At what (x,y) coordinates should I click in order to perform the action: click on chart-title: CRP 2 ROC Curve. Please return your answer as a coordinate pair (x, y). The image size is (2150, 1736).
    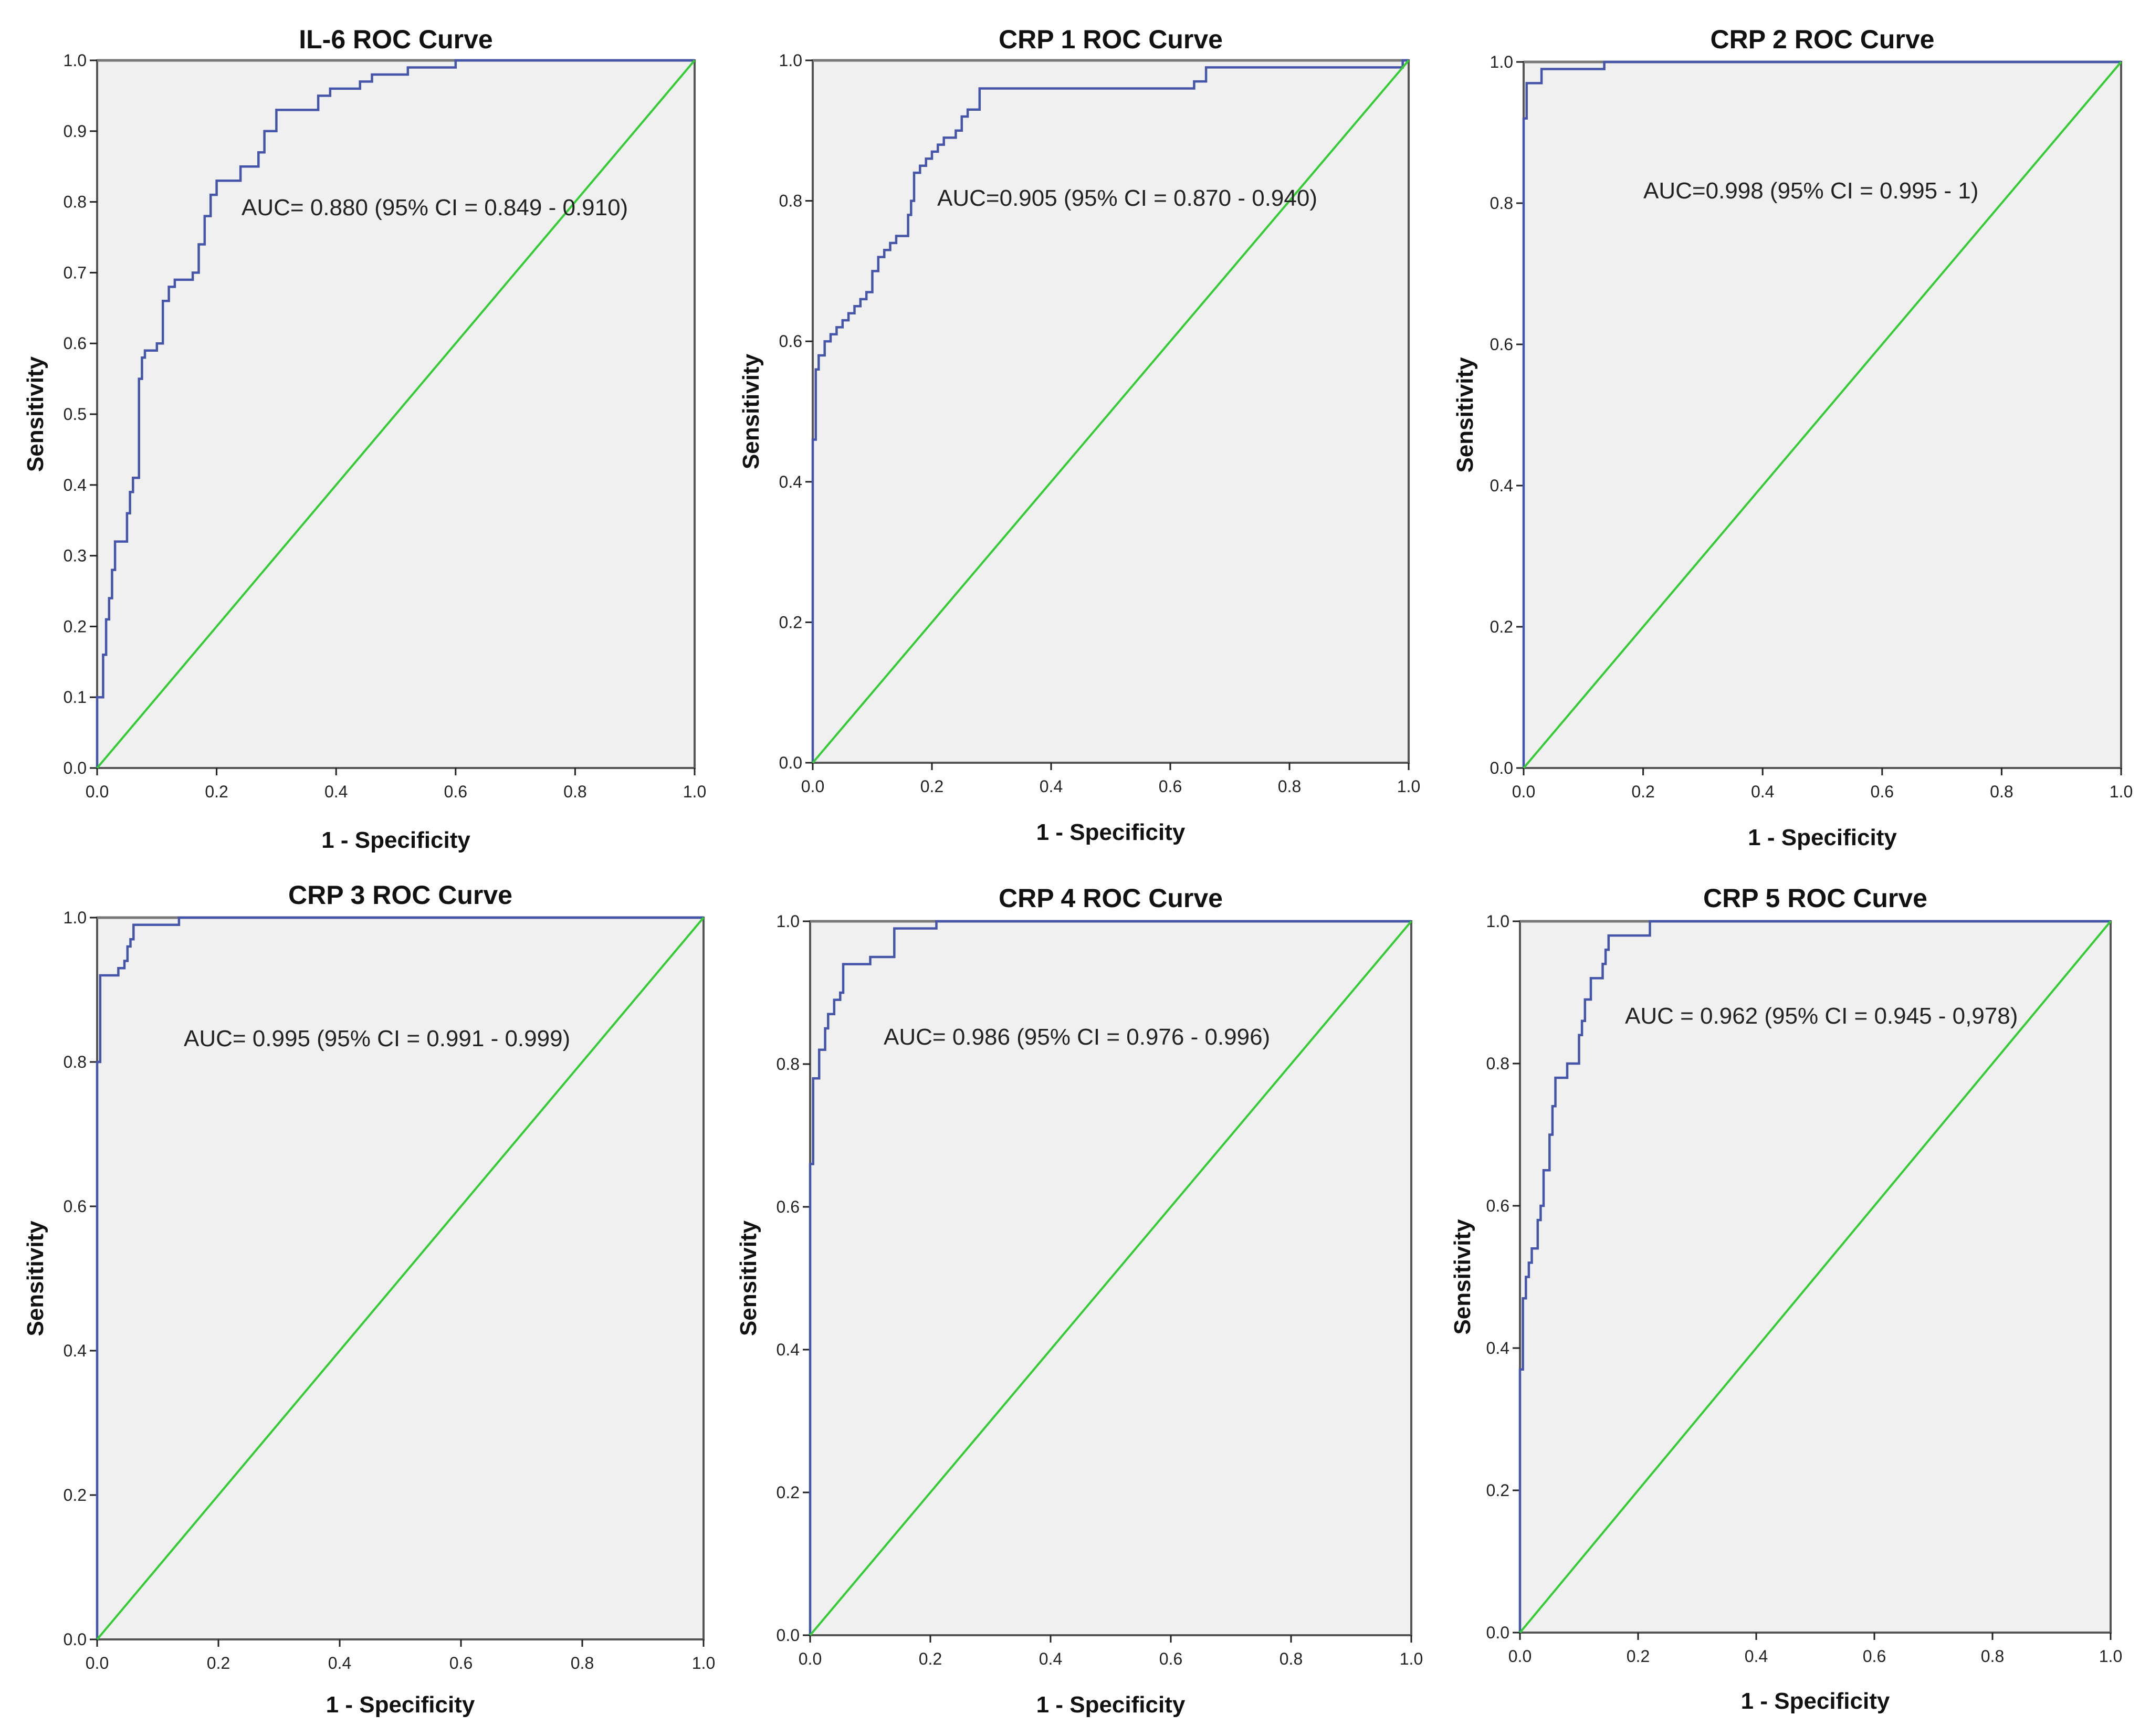
    Looking at the image, I should click on (1823, 40).